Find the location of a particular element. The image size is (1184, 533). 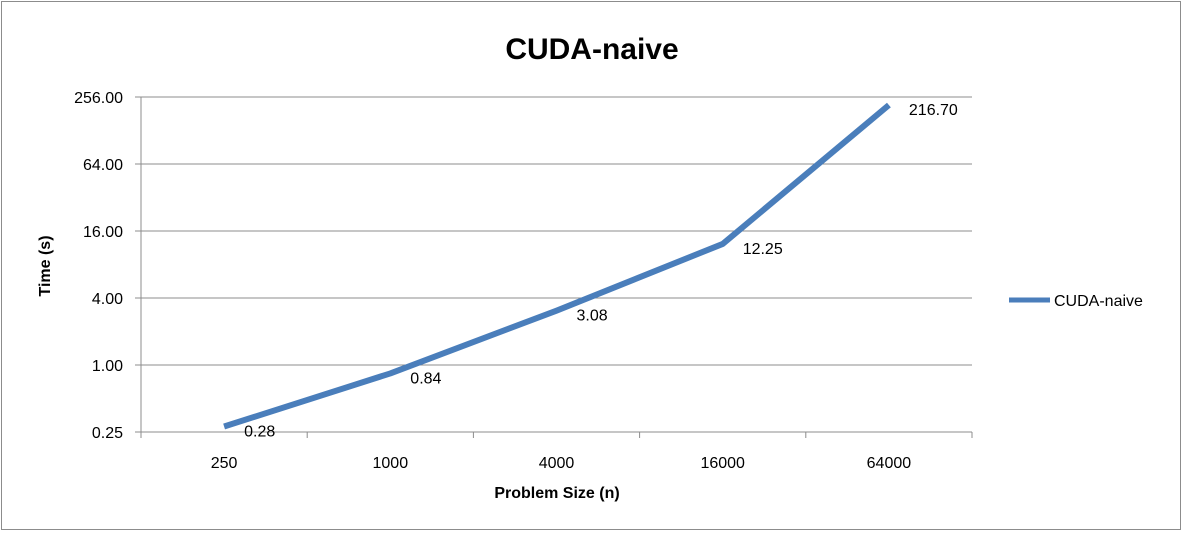

y-tick-label: 64.00 is located at coordinates (103, 165).